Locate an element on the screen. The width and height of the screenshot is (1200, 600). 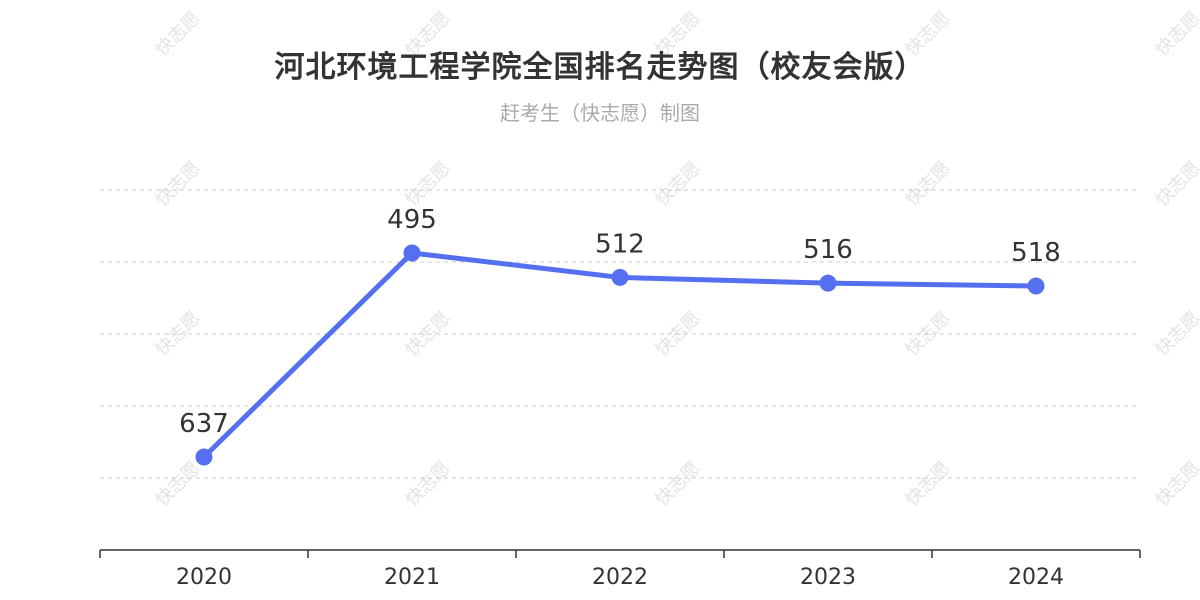
data-label: 512 is located at coordinates (620, 244).